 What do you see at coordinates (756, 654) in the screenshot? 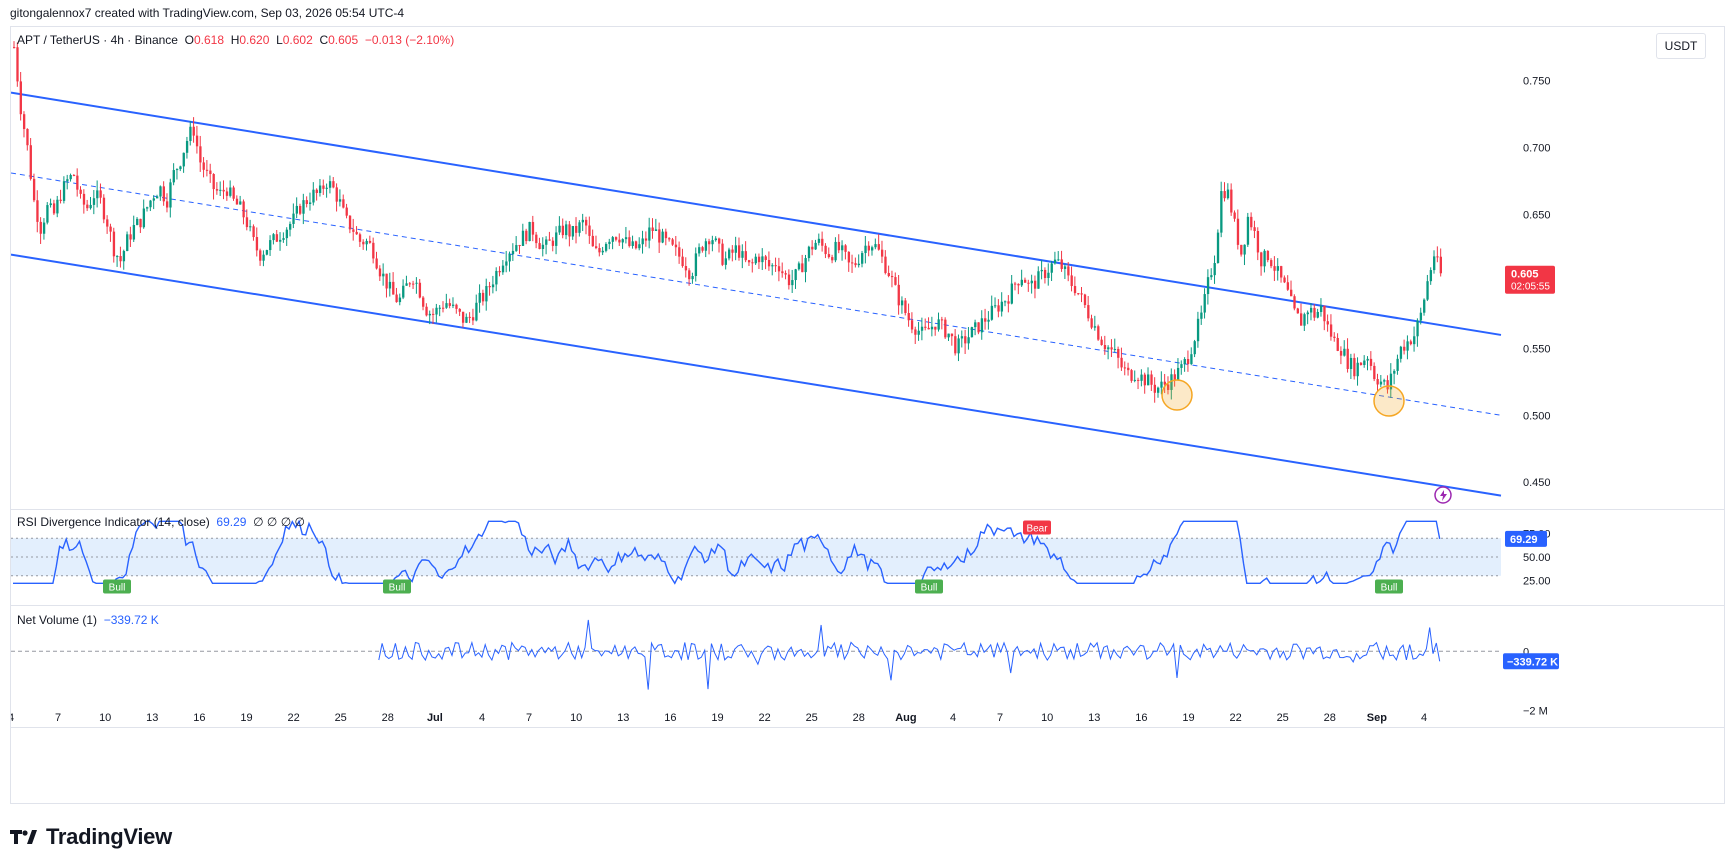
I see `net-volume-plot` at bounding box center [756, 654].